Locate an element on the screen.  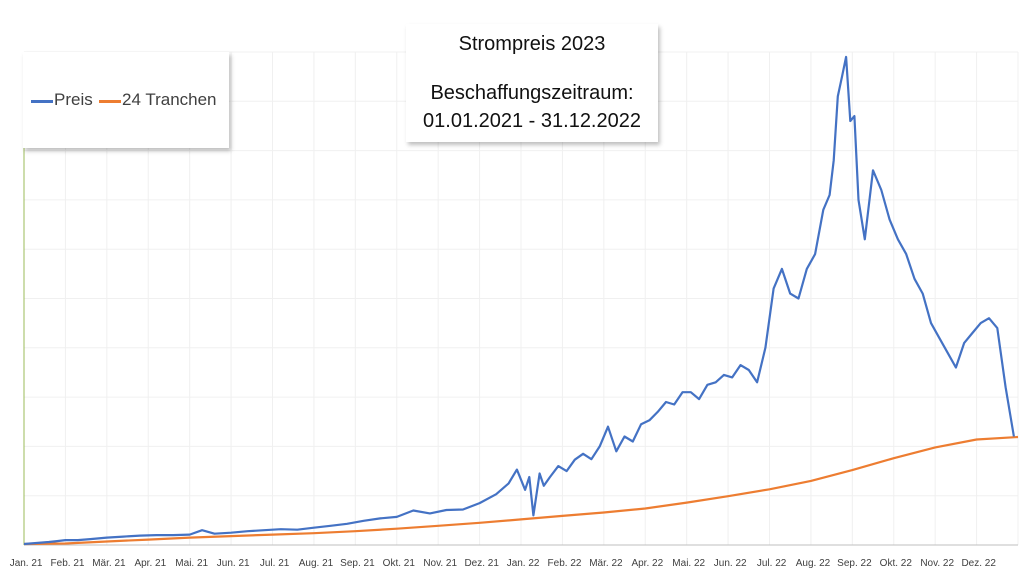
x-tick-label: Nov. 22 is located at coordinates (937, 563).